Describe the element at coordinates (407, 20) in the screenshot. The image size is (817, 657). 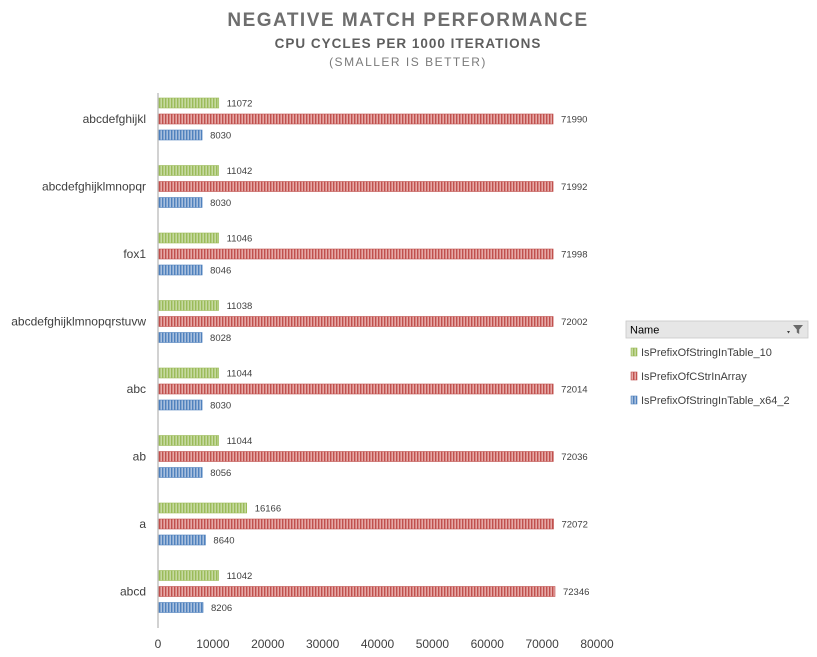
I see `chart-title: NEGATIVE MATCH PERFORMANCE` at that location.